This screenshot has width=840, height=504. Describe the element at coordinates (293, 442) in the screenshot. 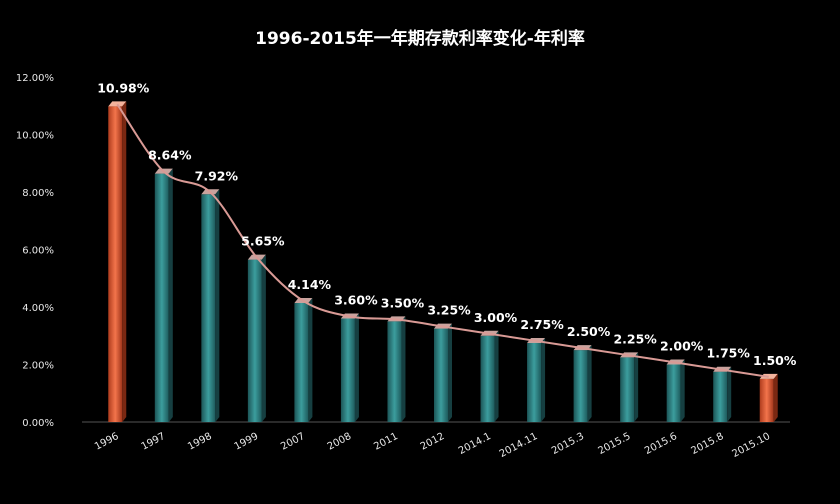

I see `x-tick-label: 2007` at that location.